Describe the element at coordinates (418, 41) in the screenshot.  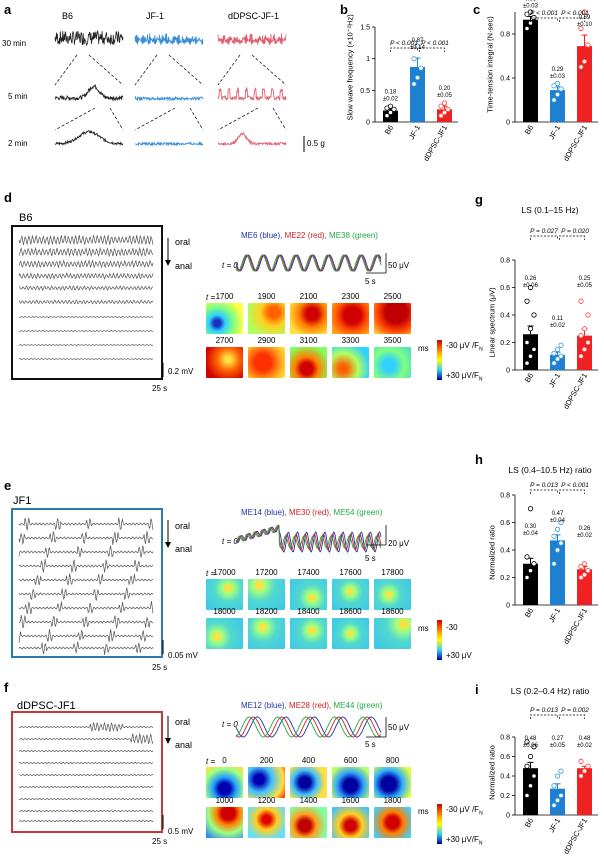
I see `annotation: 0.87` at that location.